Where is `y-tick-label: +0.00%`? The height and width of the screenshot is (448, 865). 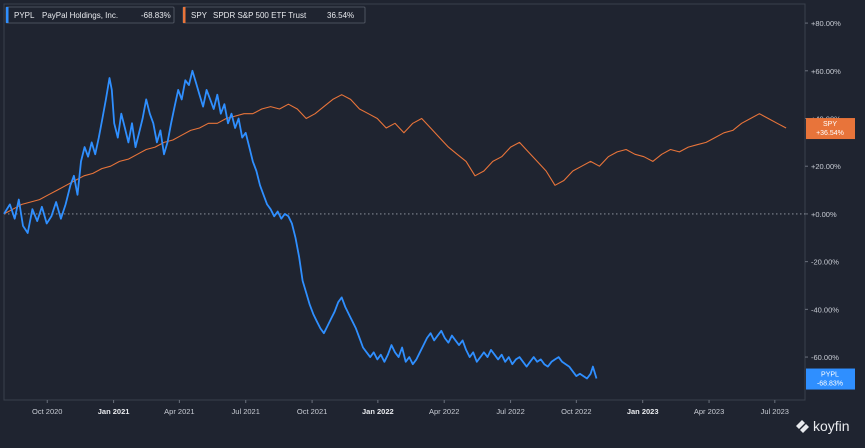
y-tick-label: +0.00% is located at coordinates (824, 214).